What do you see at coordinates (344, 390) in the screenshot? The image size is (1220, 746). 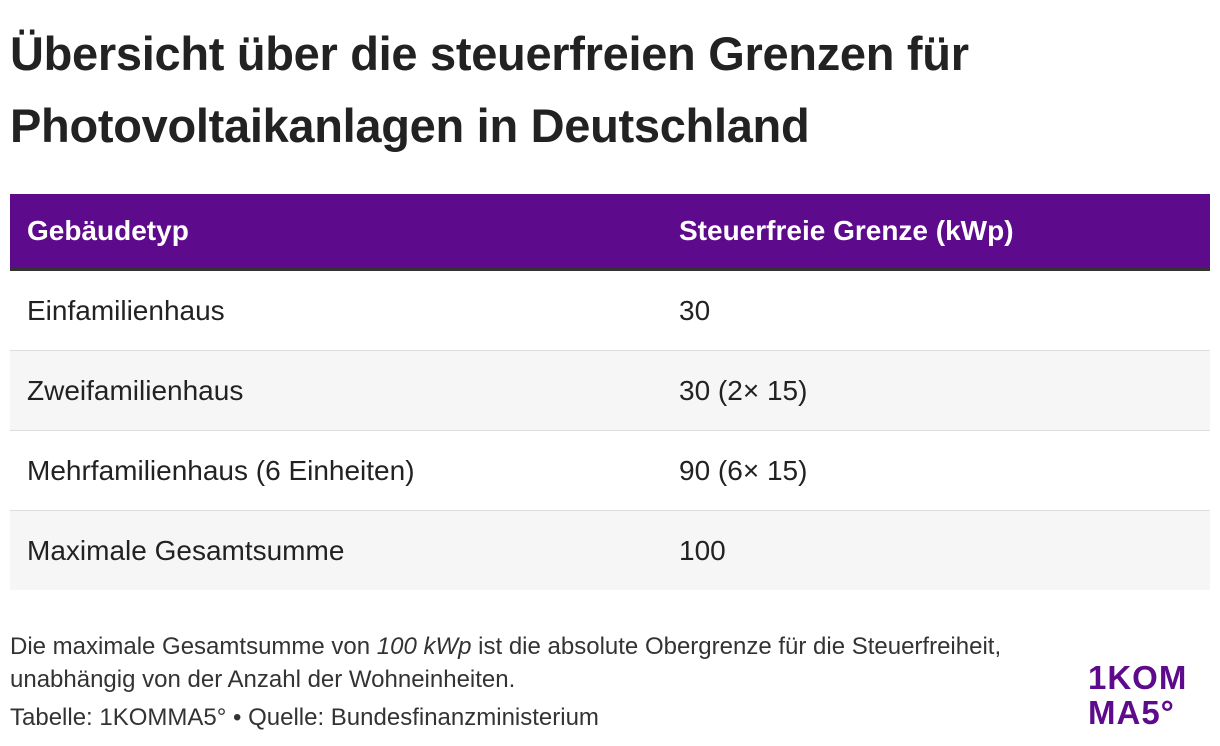 I see `table-cell: Zweifamilienhaus` at bounding box center [344, 390].